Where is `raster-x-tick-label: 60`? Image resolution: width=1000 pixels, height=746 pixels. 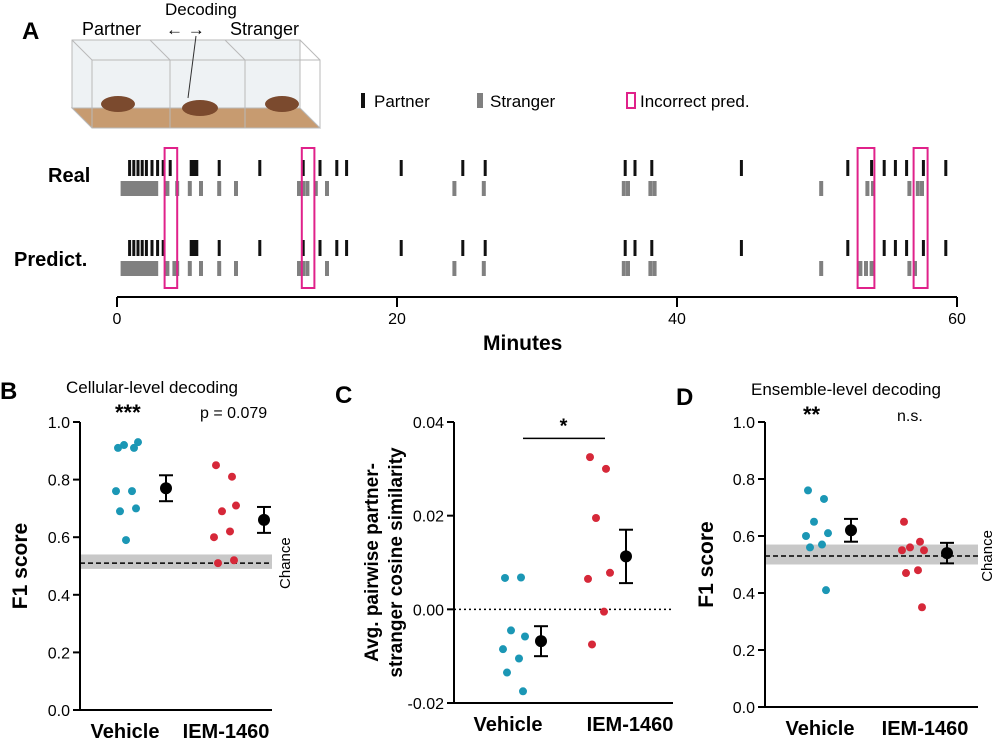 raster-x-tick-label: 60 is located at coordinates (957, 319).